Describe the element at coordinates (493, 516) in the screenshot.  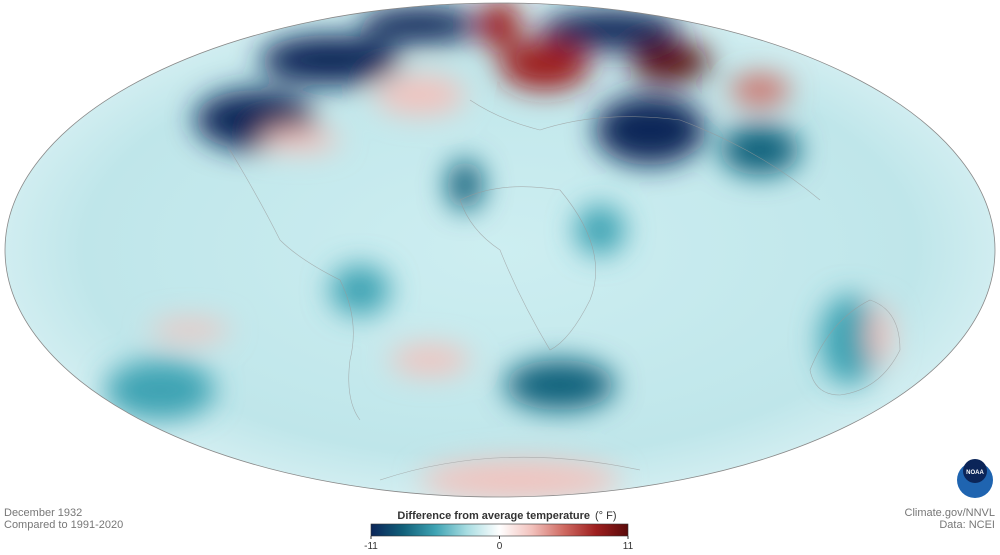
I see `legend-title: Difference from average temperature` at that location.